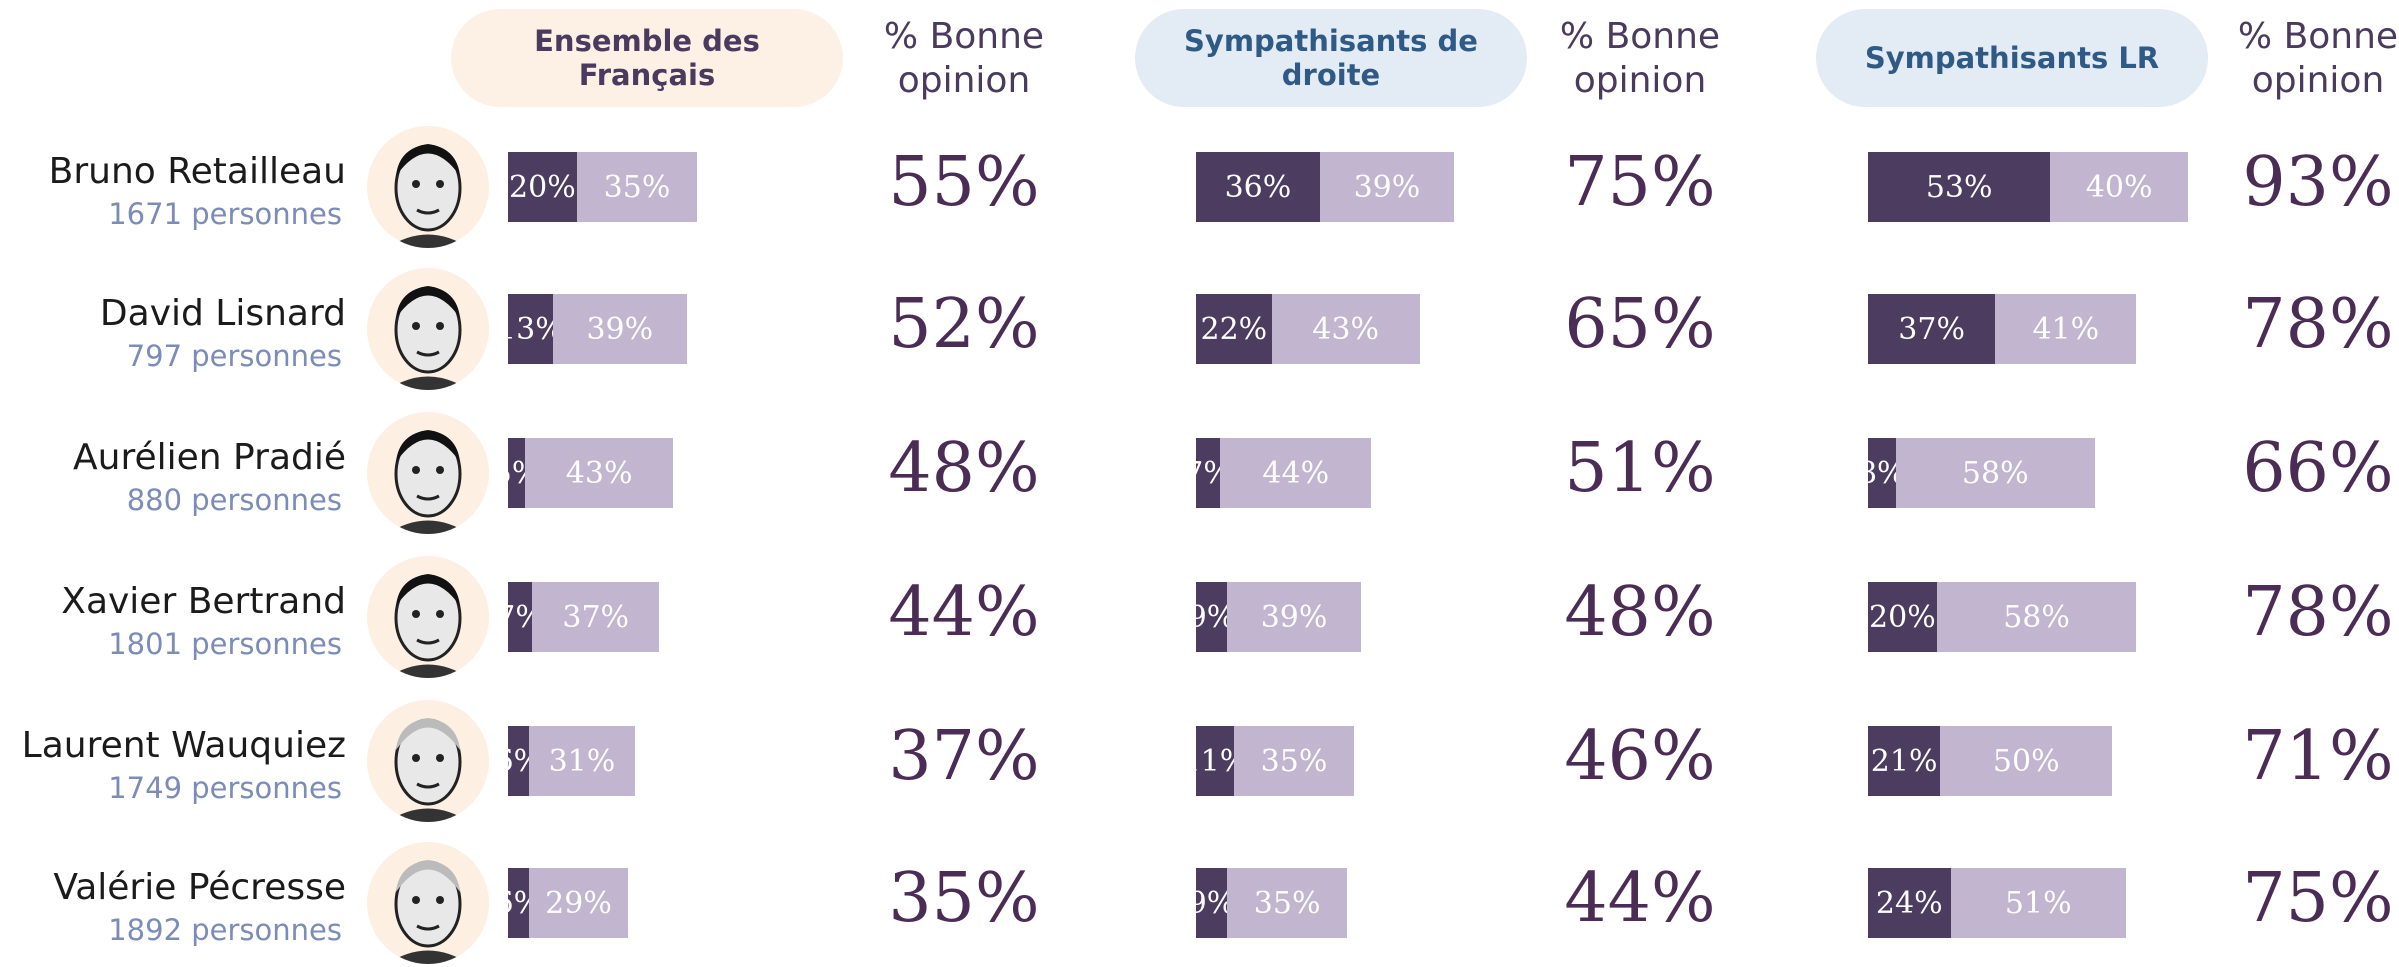 Image resolution: width=2399 pixels, height=967 pixels. Describe the element at coordinates (647, 58) in the screenshot. I see `group-header: Ensemble des Français` at that location.